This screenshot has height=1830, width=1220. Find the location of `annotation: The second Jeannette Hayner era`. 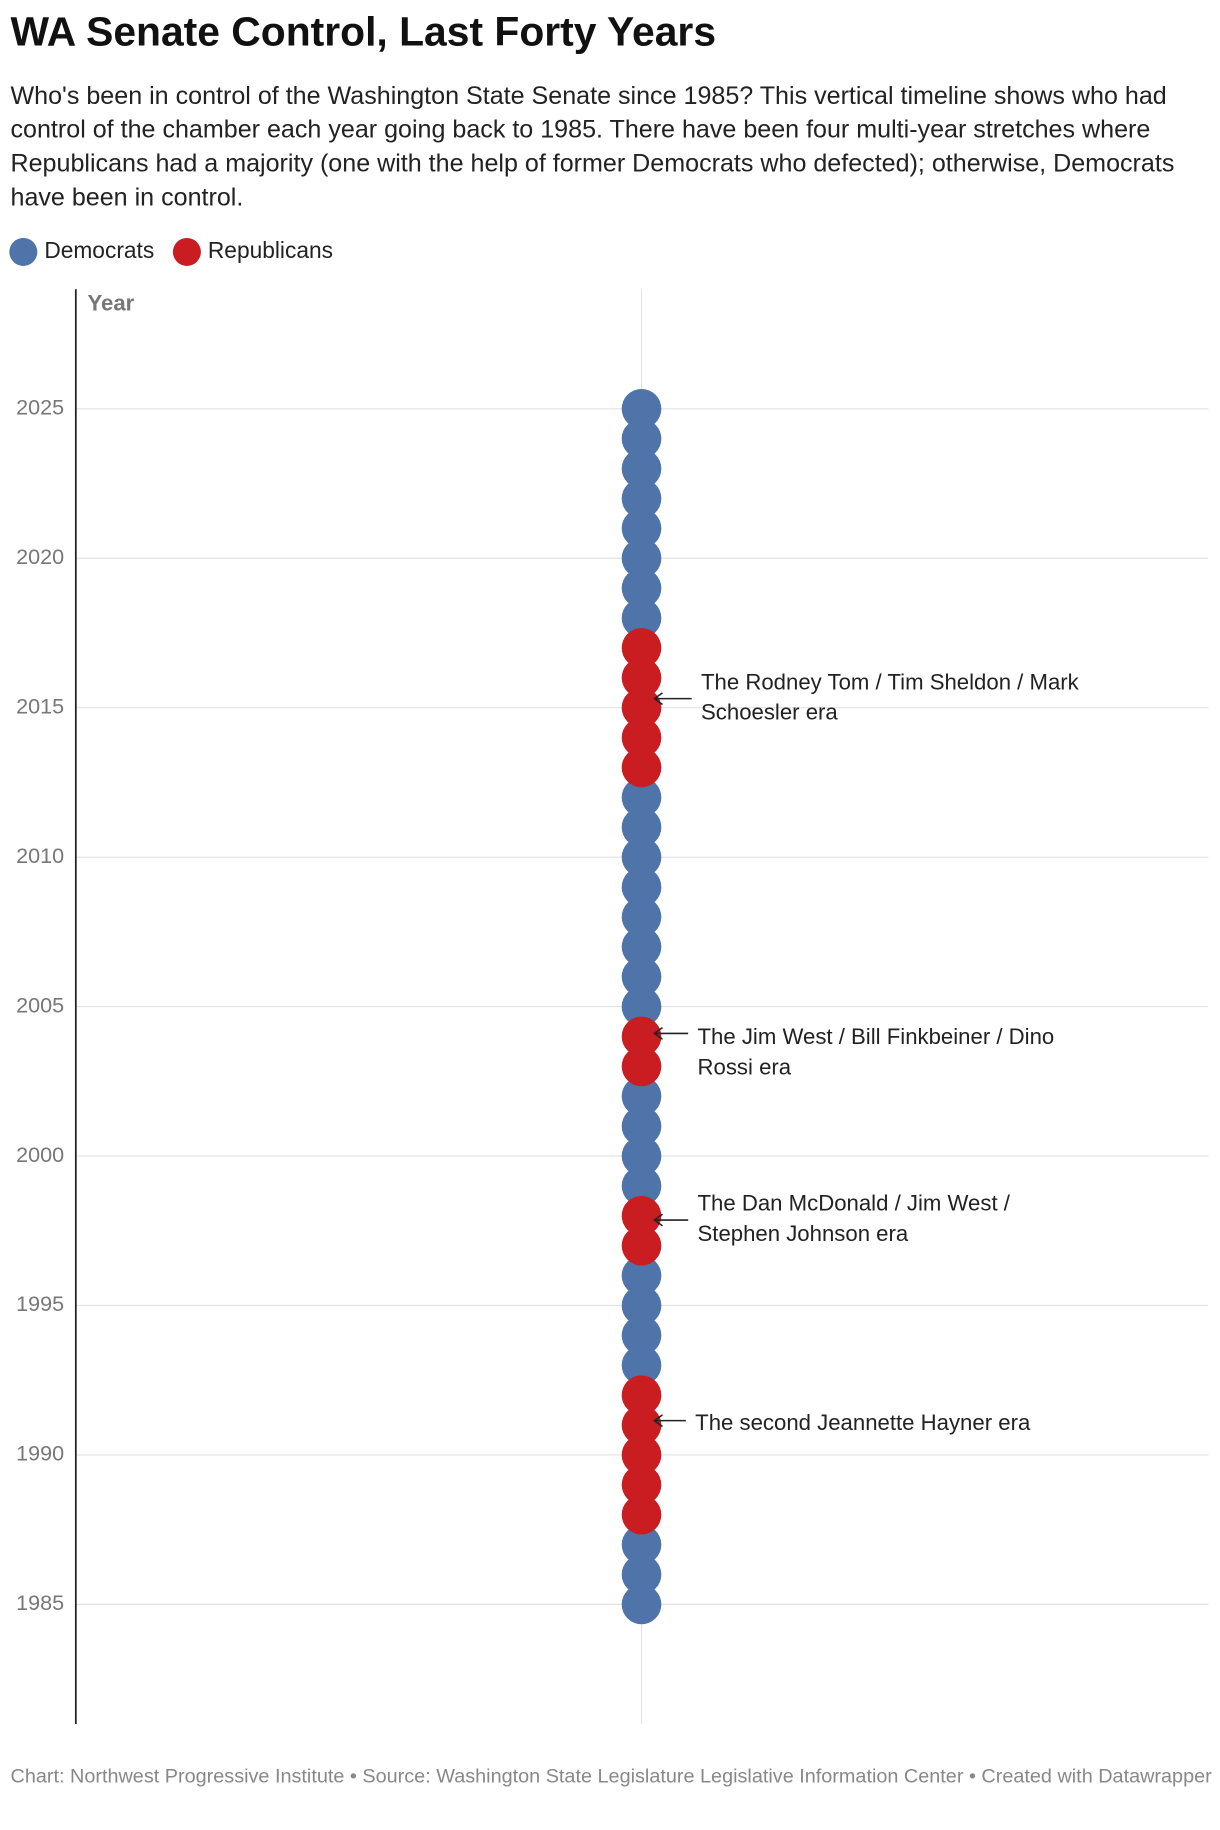

annotation: The second Jeannette Hayner era is located at coordinates (863, 1423).